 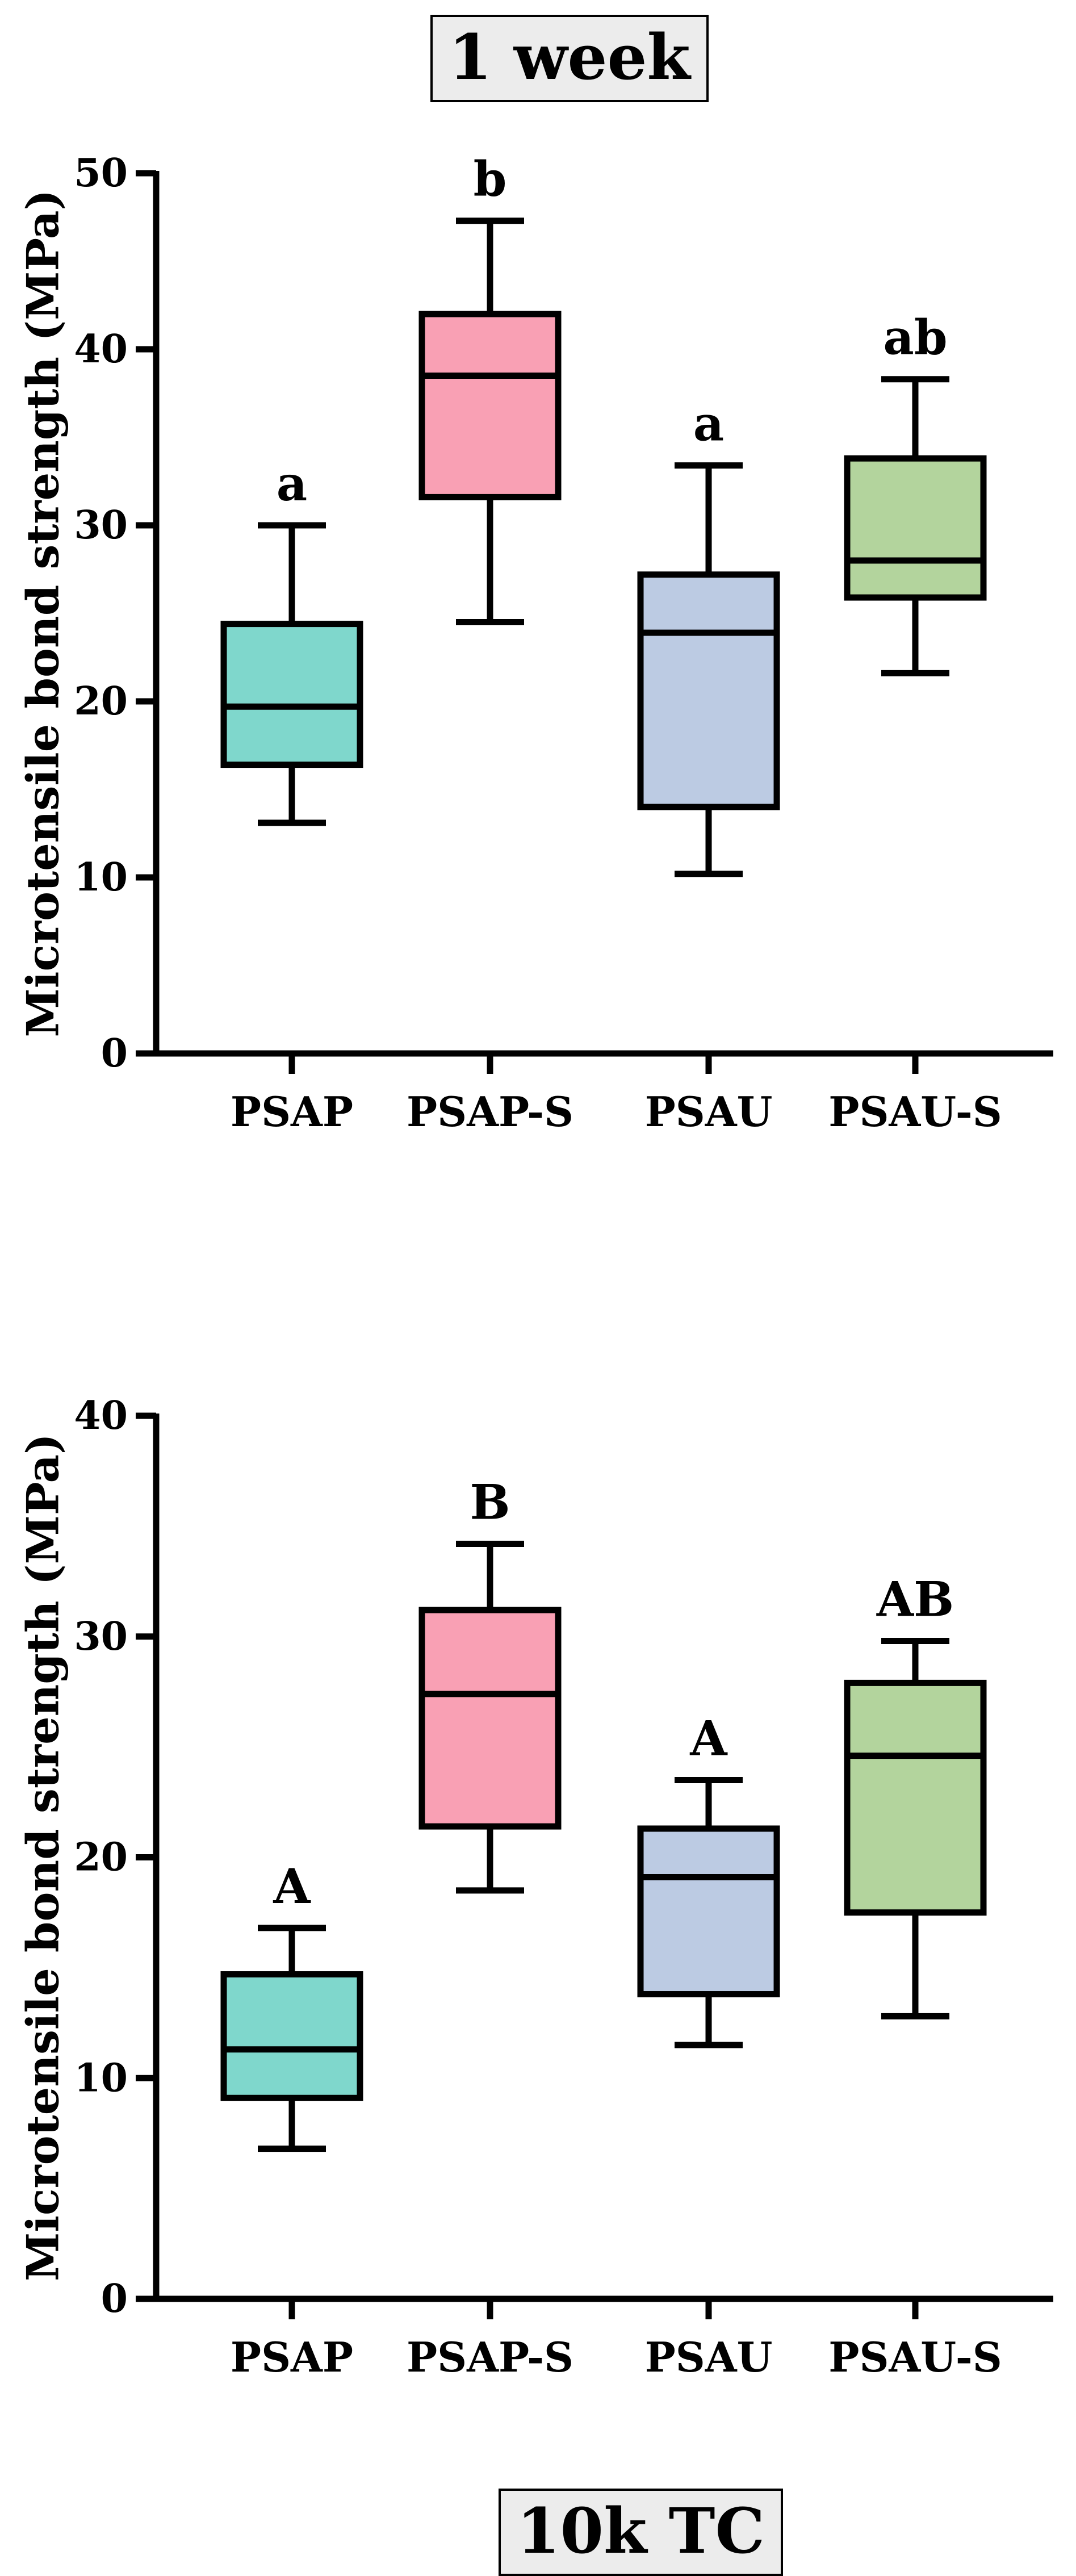 I want to click on chart-title: 1 week, so click(x=569, y=58).